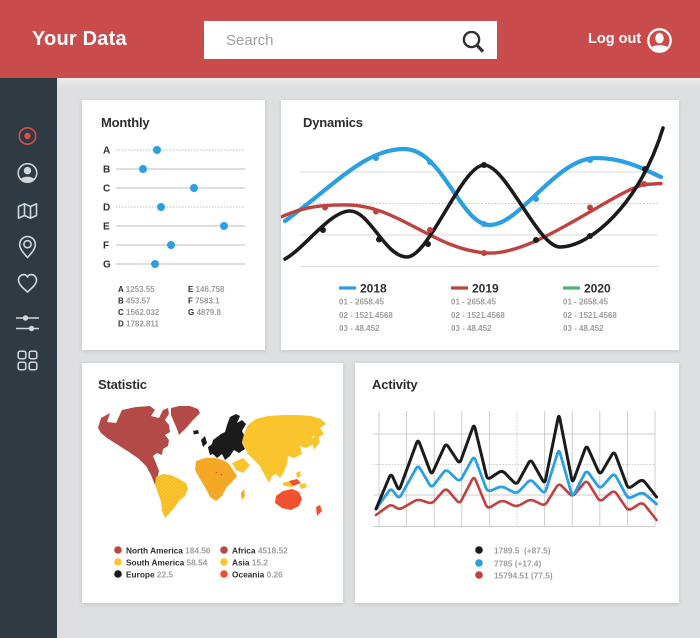 This screenshot has height=638, width=700. Describe the element at coordinates (107, 265) in the screenshot. I see `svg-text: G` at that location.